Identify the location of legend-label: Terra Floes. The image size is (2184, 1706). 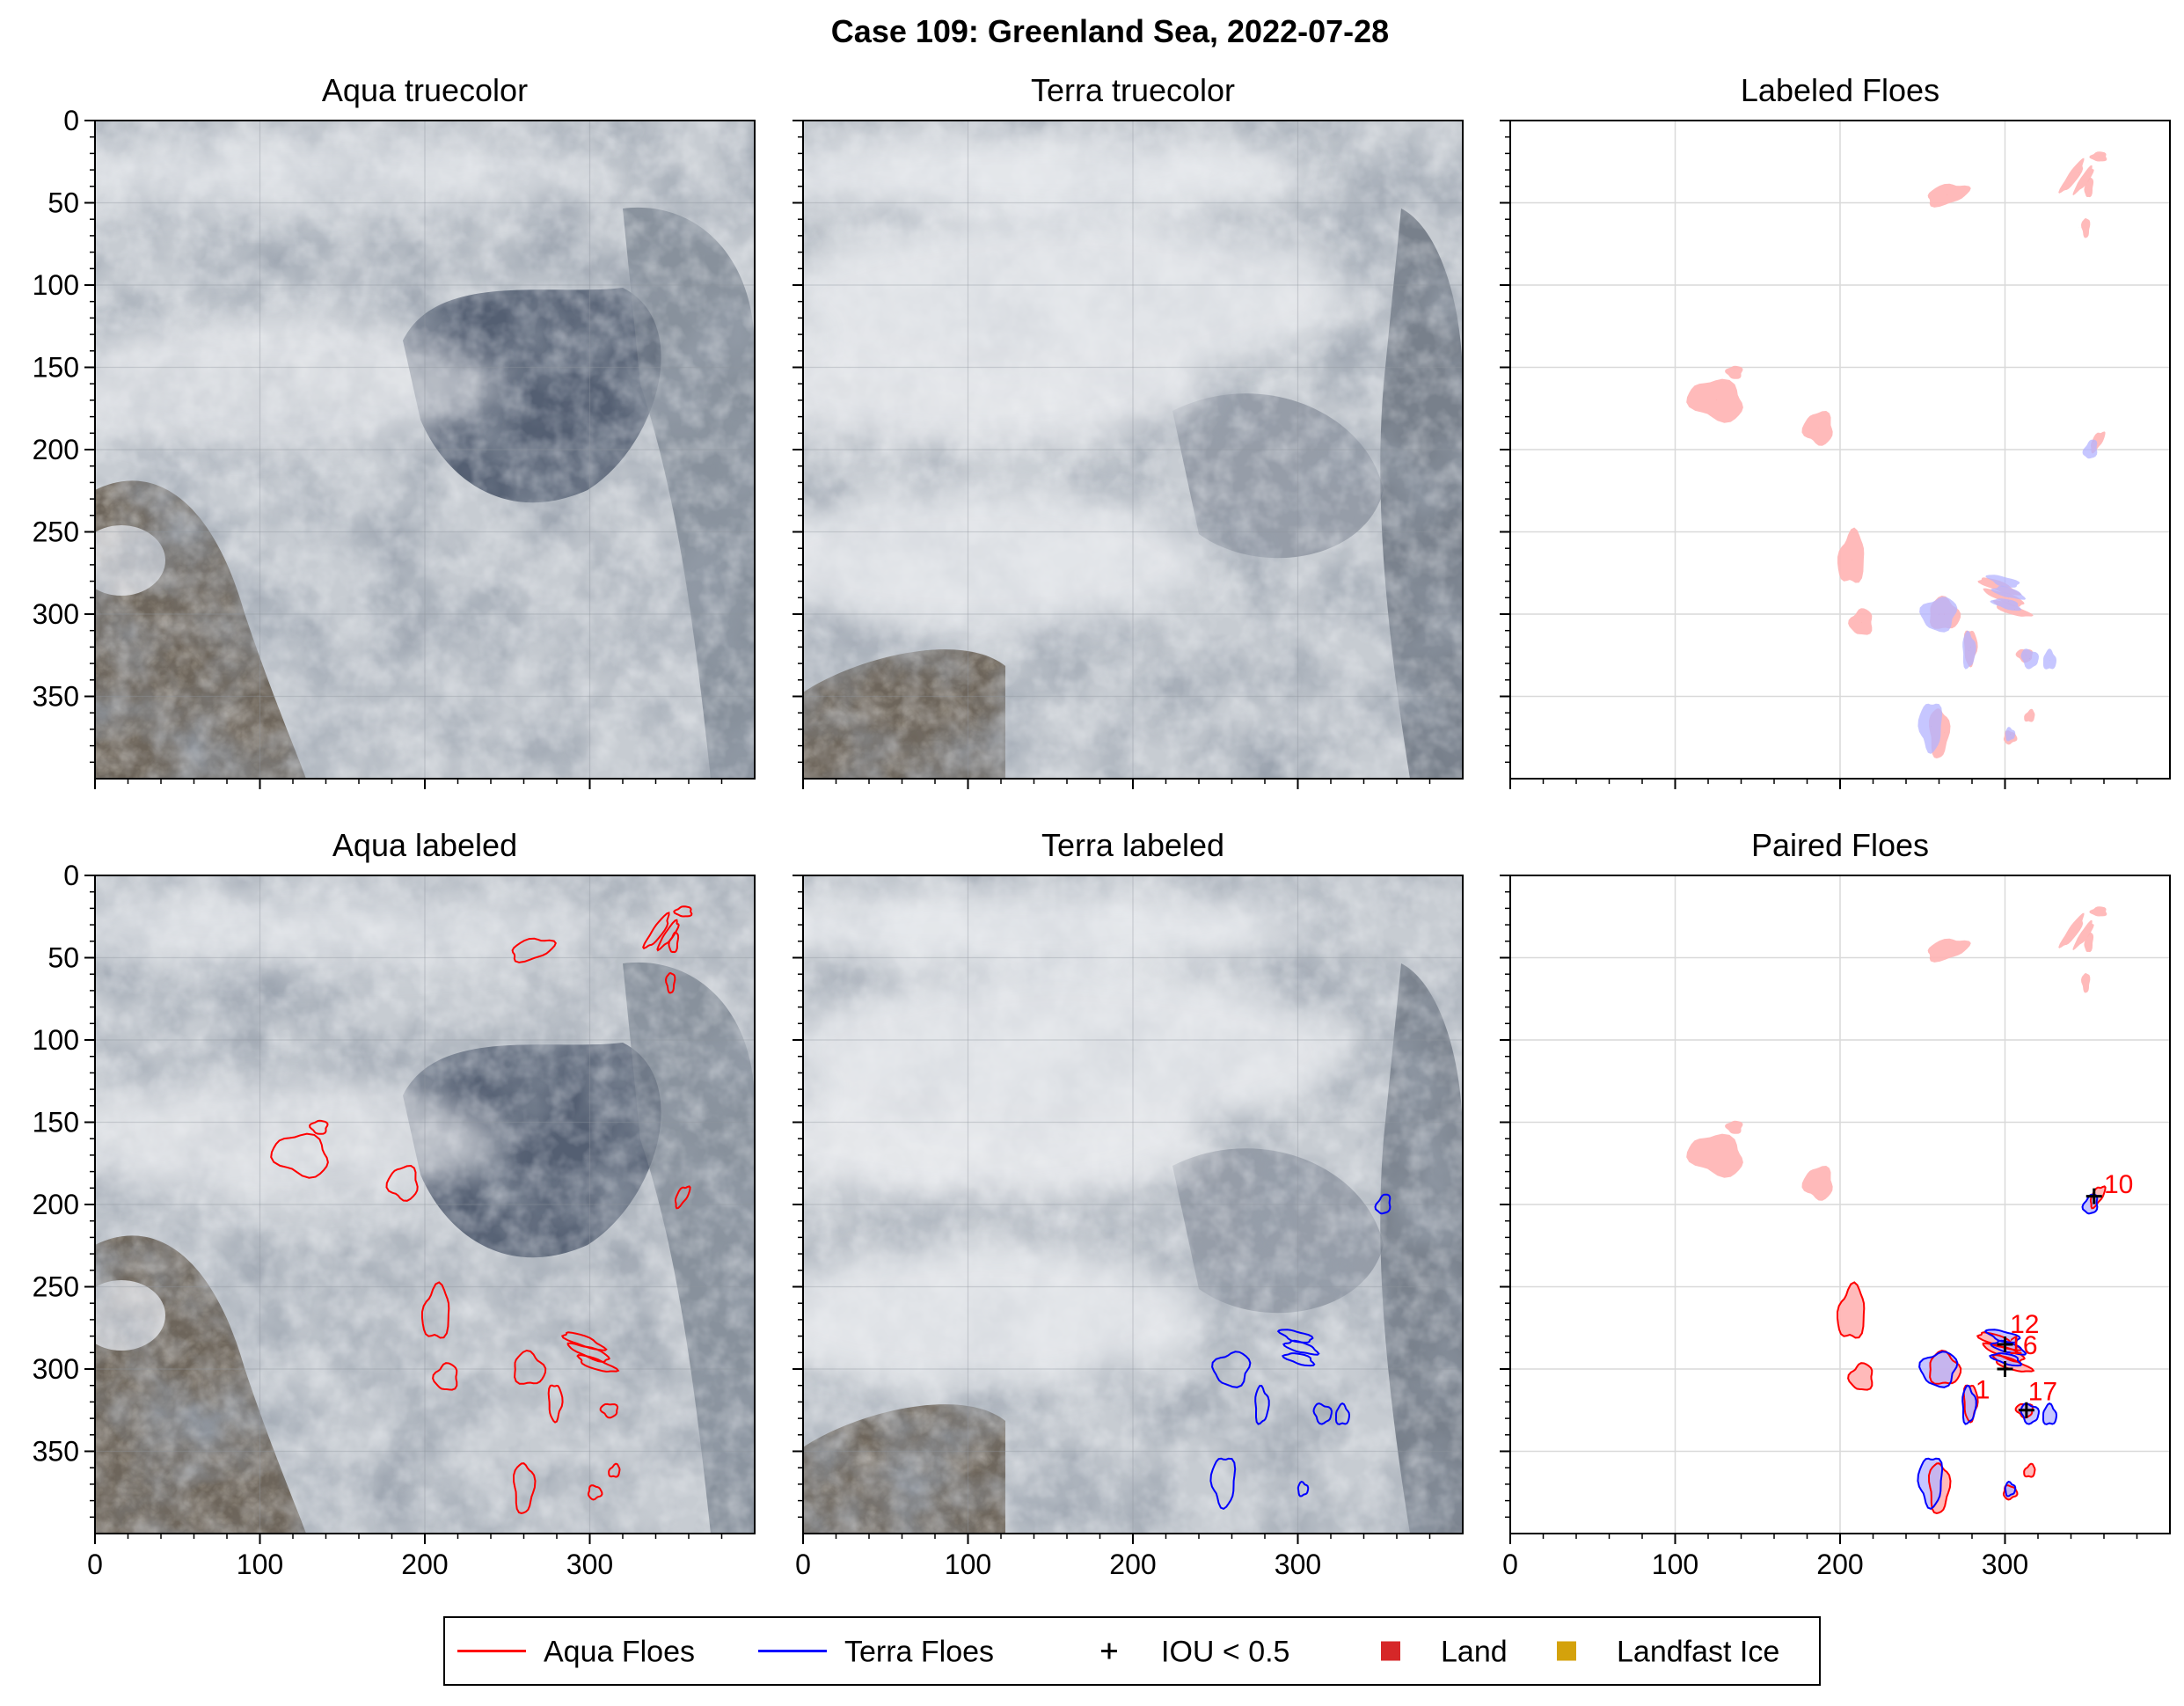
(919, 1652).